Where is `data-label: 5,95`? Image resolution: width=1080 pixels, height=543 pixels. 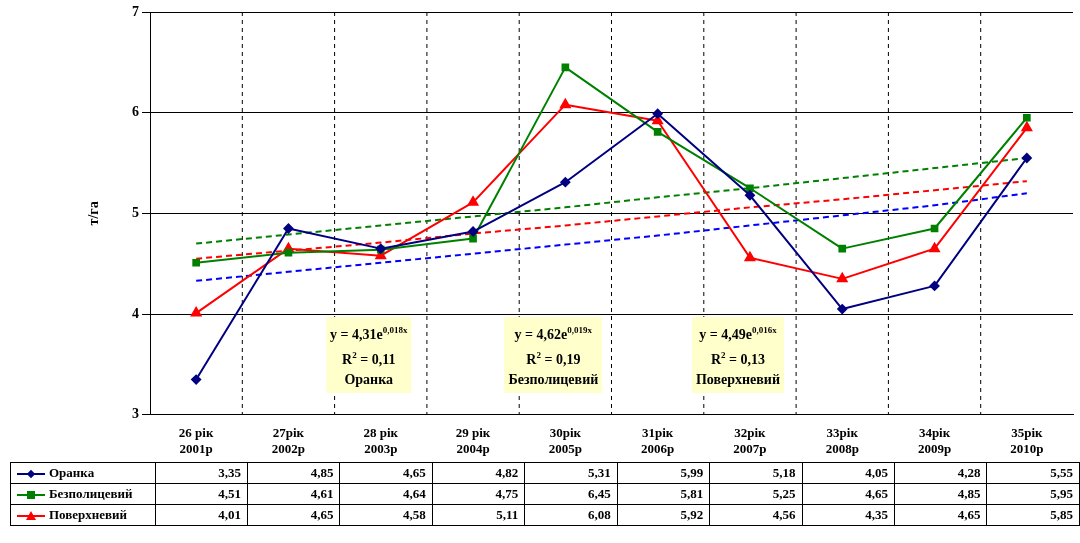 data-label: 5,95 is located at coordinates (1033, 494).